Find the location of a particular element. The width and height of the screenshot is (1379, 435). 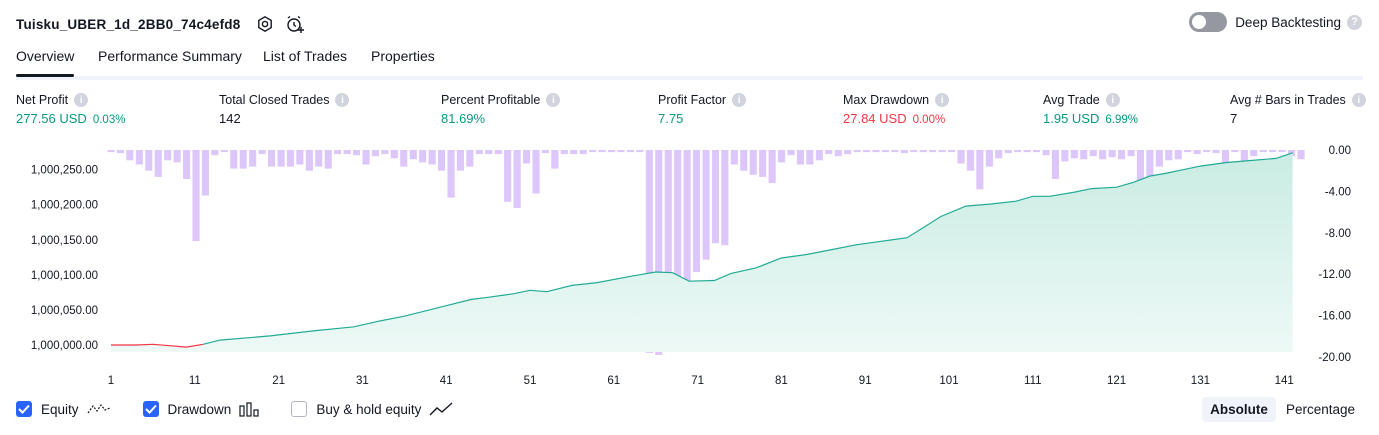

legend-label: Buy & hold equity is located at coordinates (369, 409).